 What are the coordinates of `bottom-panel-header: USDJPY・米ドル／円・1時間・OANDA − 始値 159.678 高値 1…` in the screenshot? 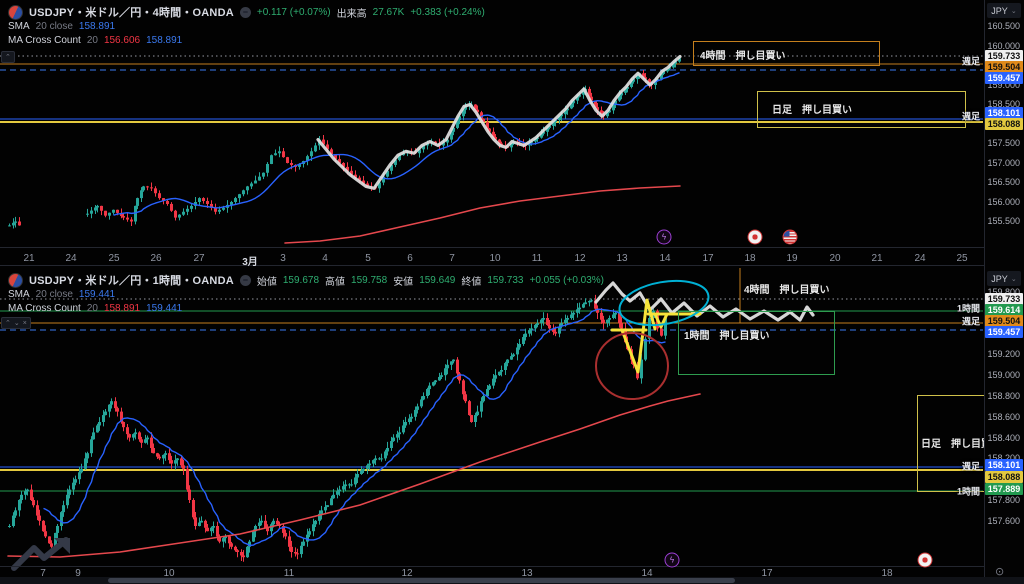 It's located at (306, 280).